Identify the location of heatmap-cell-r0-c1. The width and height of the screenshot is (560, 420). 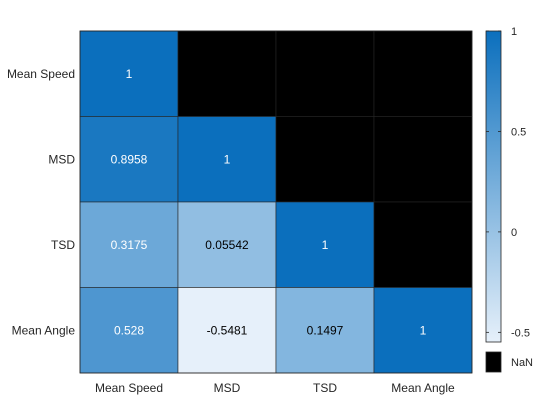
(227, 73).